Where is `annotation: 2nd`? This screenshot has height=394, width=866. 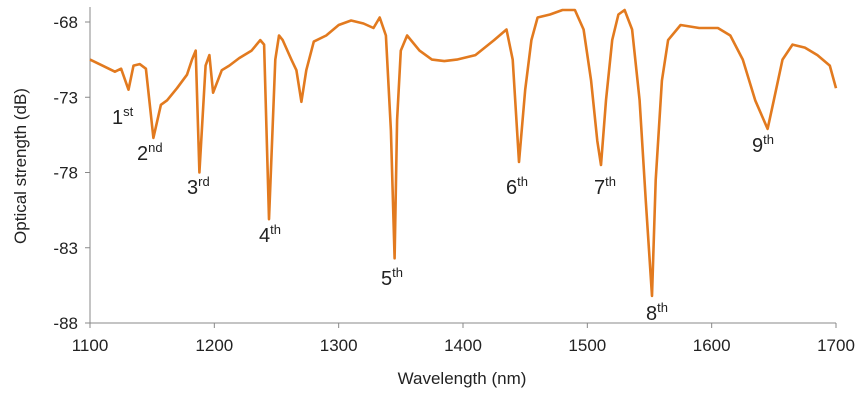 annotation: 2nd is located at coordinates (150, 152).